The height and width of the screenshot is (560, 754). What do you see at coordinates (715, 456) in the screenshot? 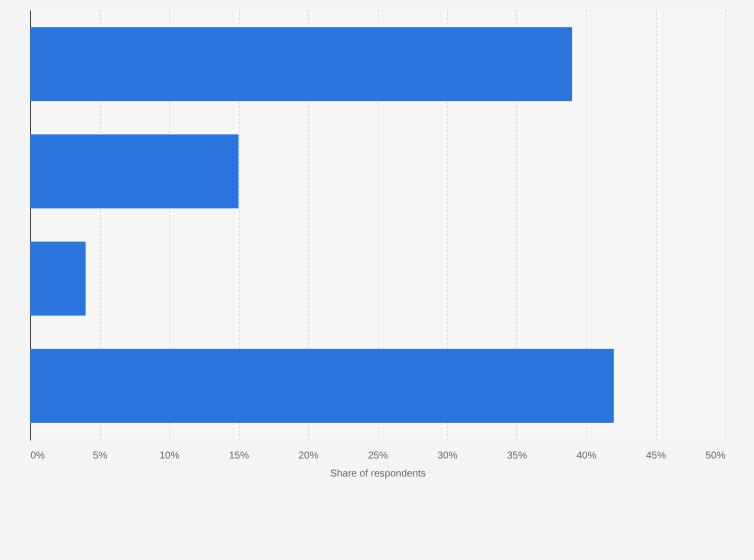
I see `x-tick-label: 50%` at bounding box center [715, 456].